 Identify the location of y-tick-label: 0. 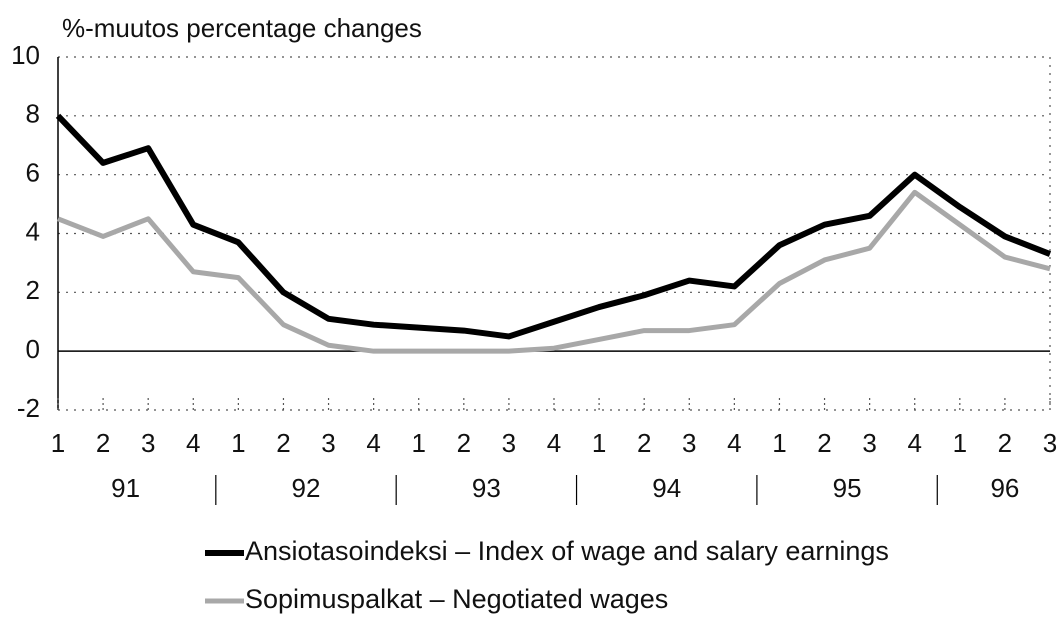
(33, 349).